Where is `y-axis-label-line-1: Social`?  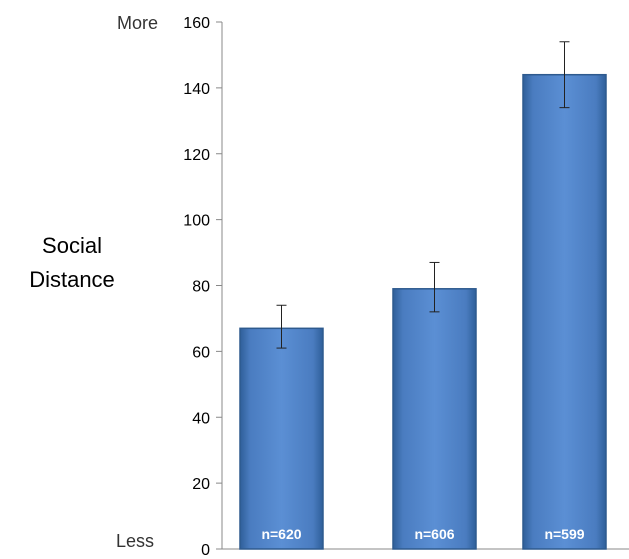
y-axis-label-line-1: Social is located at coordinates (72, 245).